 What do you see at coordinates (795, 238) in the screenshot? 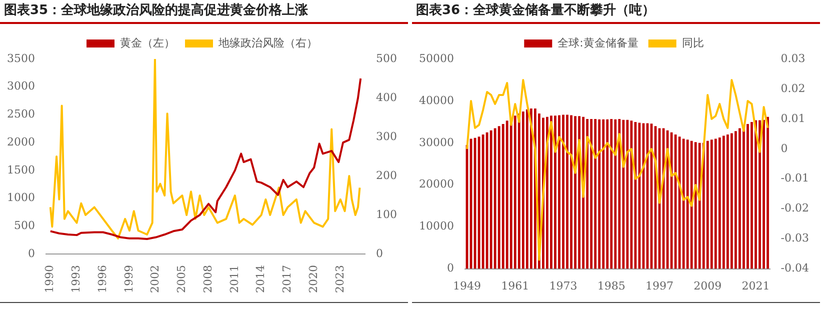
I see `y2-tick-label: -0.03` at bounding box center [795, 238].